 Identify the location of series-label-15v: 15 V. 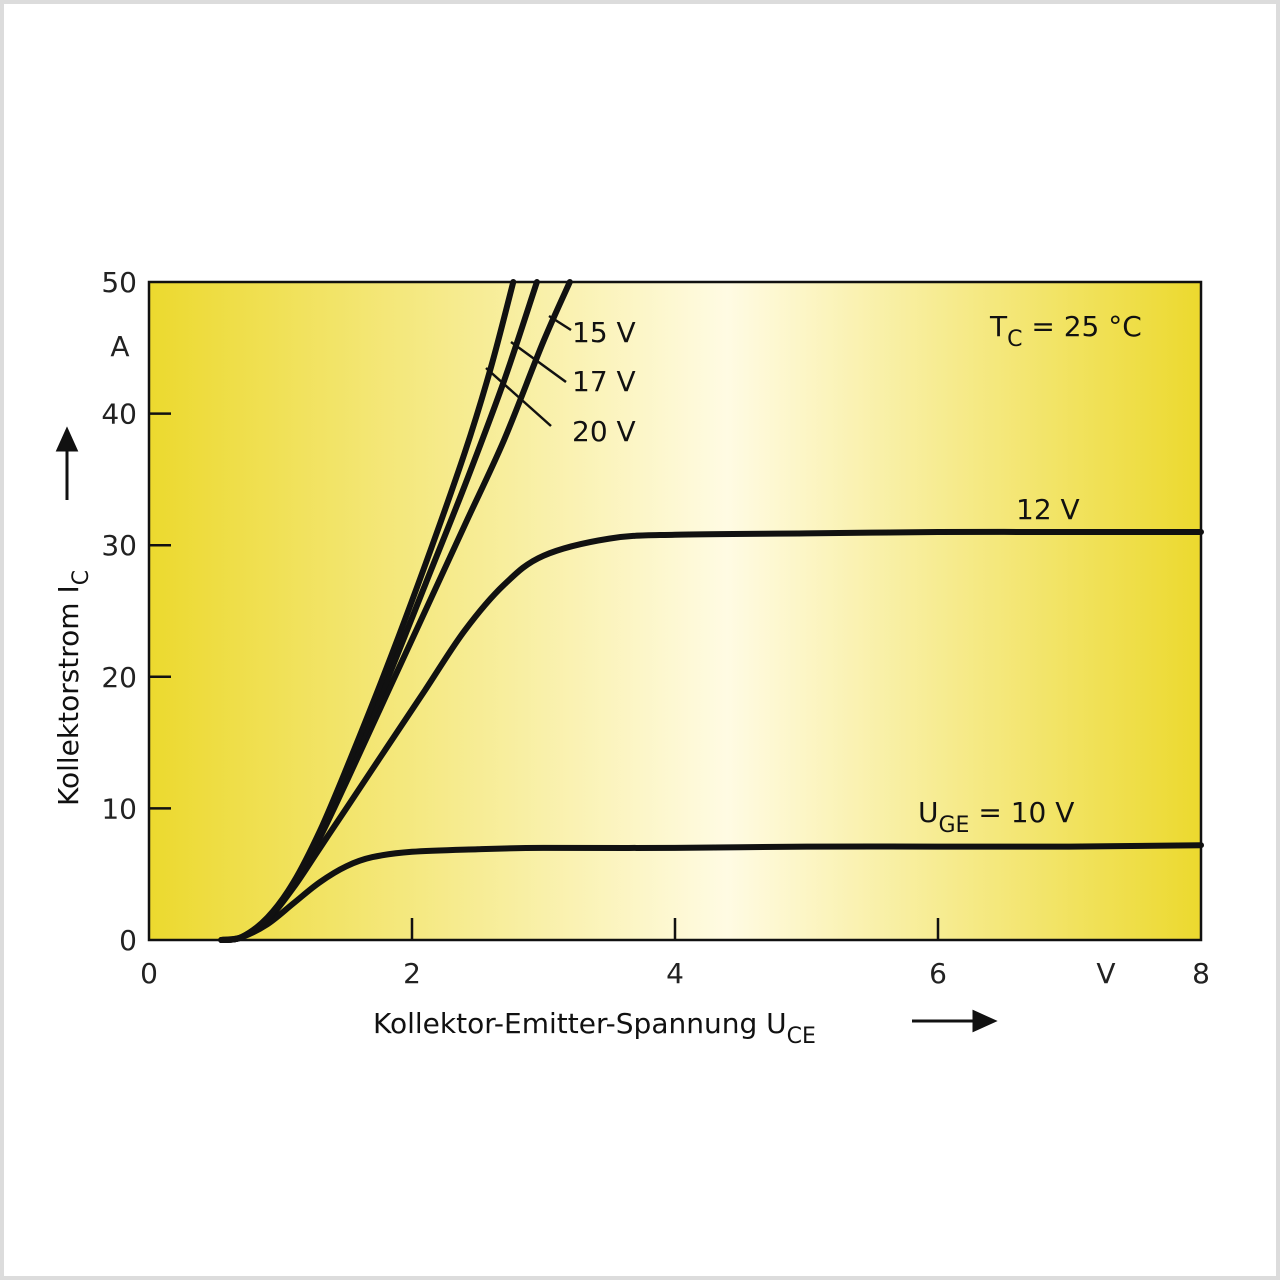
(604, 332).